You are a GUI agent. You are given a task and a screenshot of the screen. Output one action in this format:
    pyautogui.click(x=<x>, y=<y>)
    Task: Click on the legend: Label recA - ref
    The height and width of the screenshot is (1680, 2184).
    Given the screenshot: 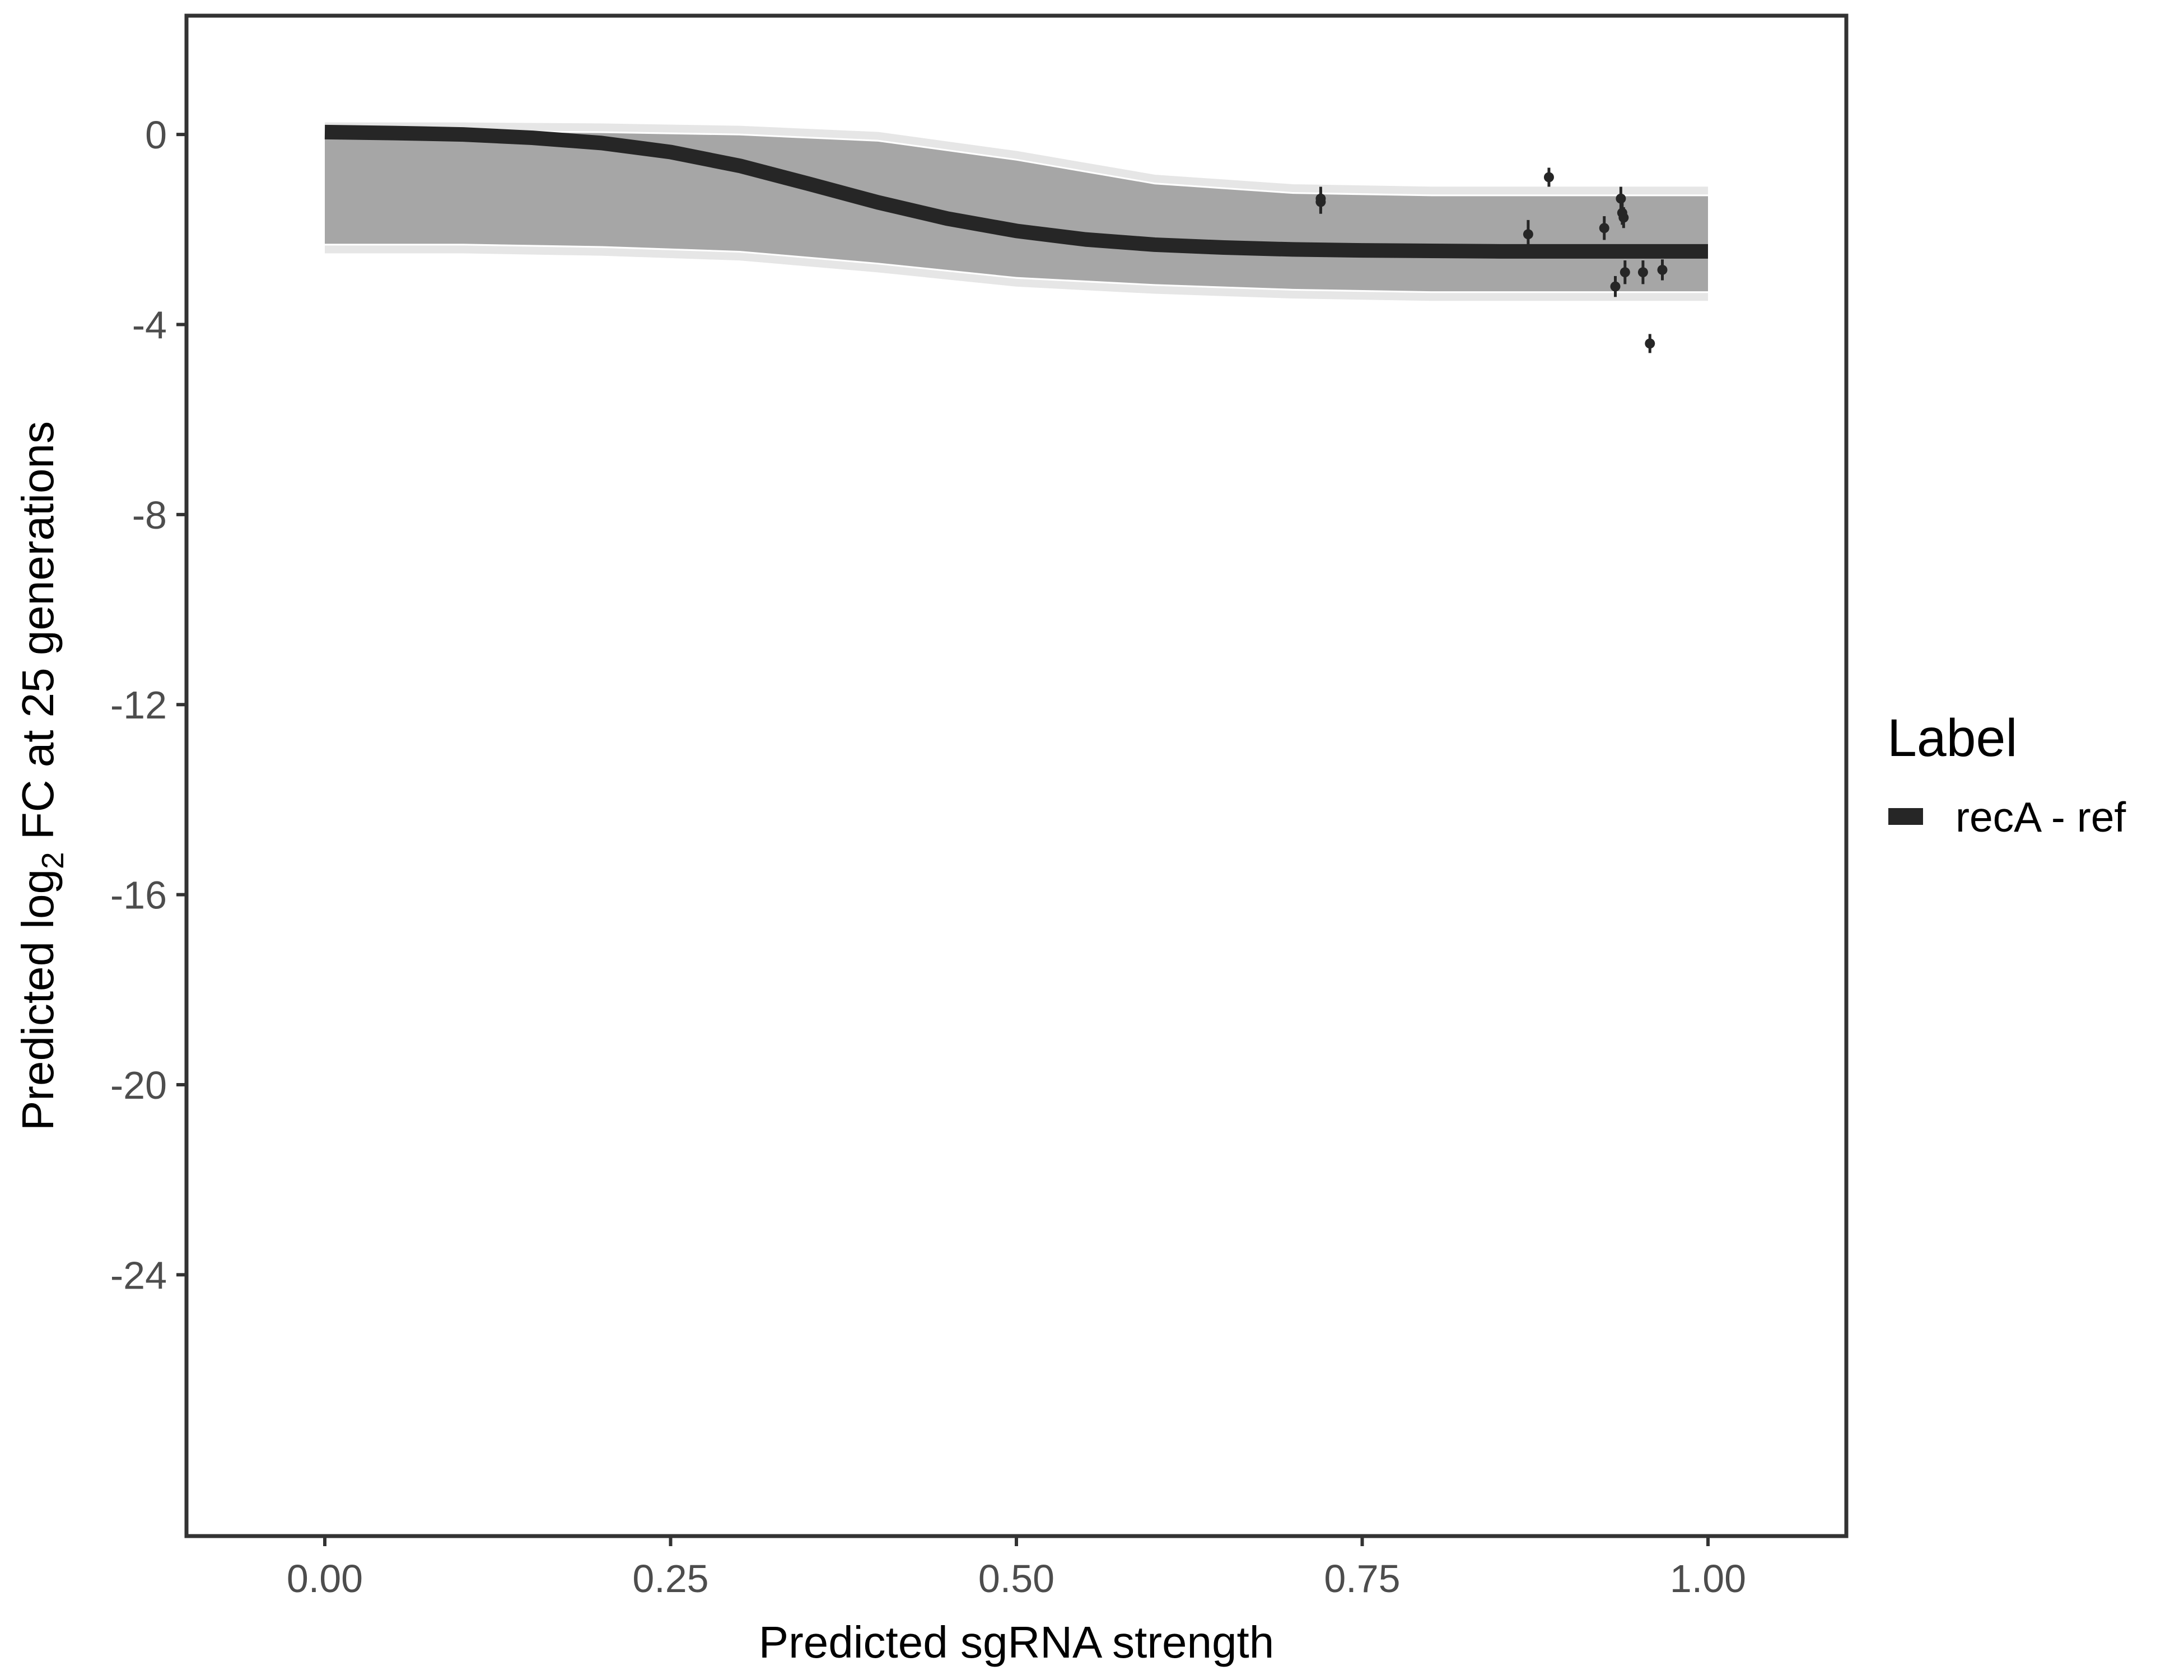 What is the action you would take?
    pyautogui.click(x=2007, y=775)
    